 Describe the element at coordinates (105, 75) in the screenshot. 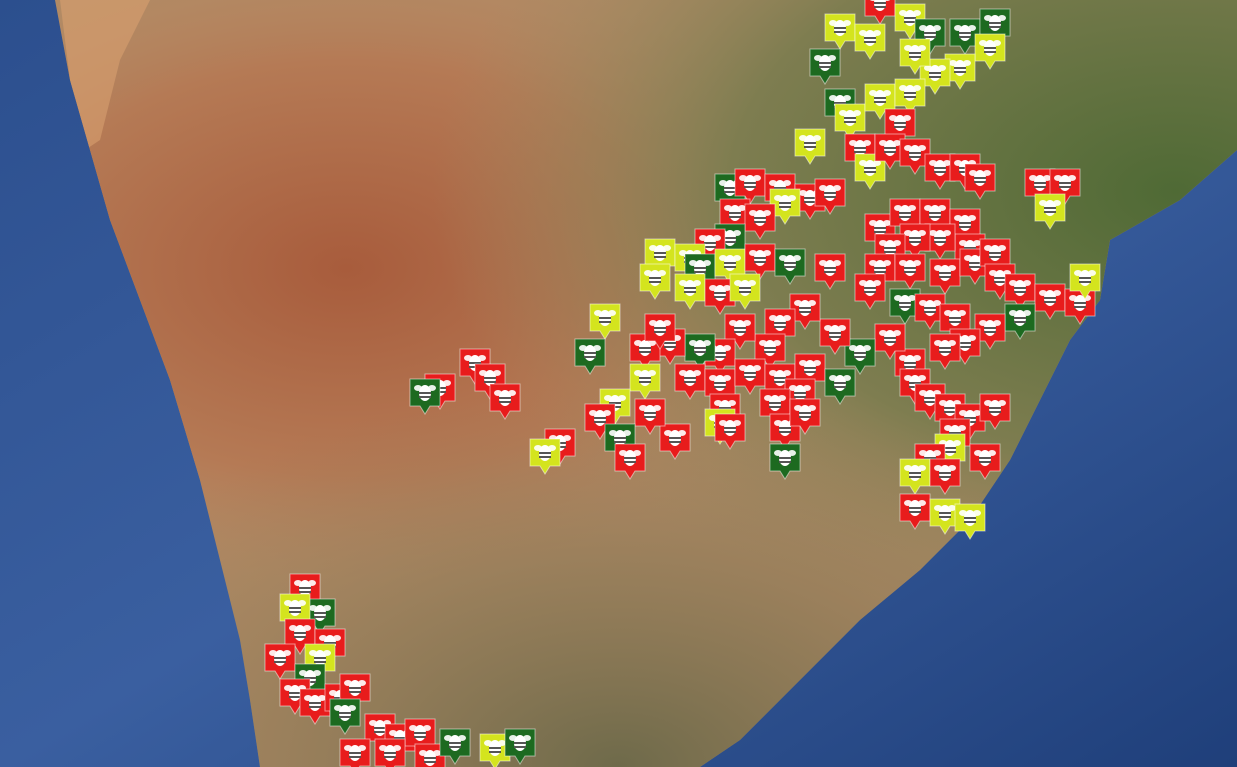

I see `coastal-dunes` at that location.